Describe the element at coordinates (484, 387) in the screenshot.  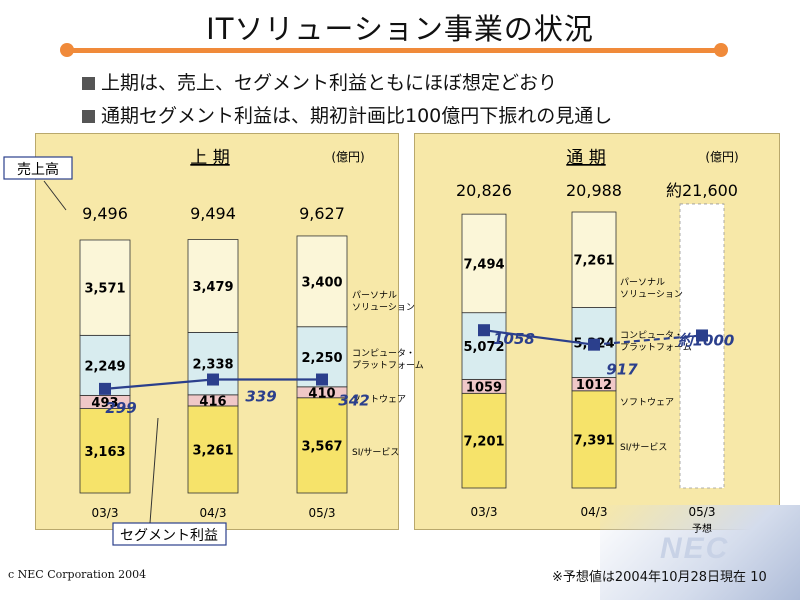
I see `bar-value-label: 1059` at that location.